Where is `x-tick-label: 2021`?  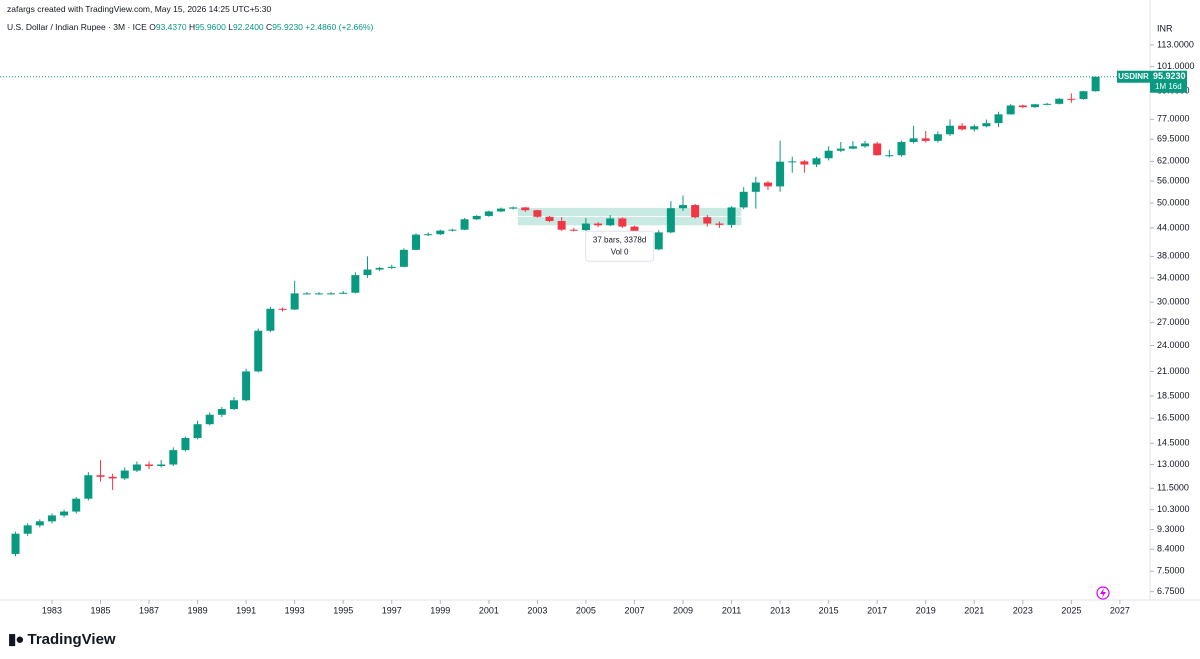
x-tick-label: 2021 is located at coordinates (974, 610).